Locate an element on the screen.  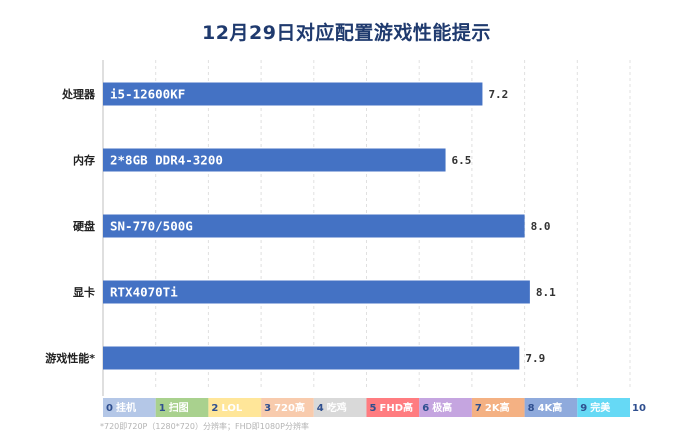
scale-number: 3 is located at coordinates (267, 408).